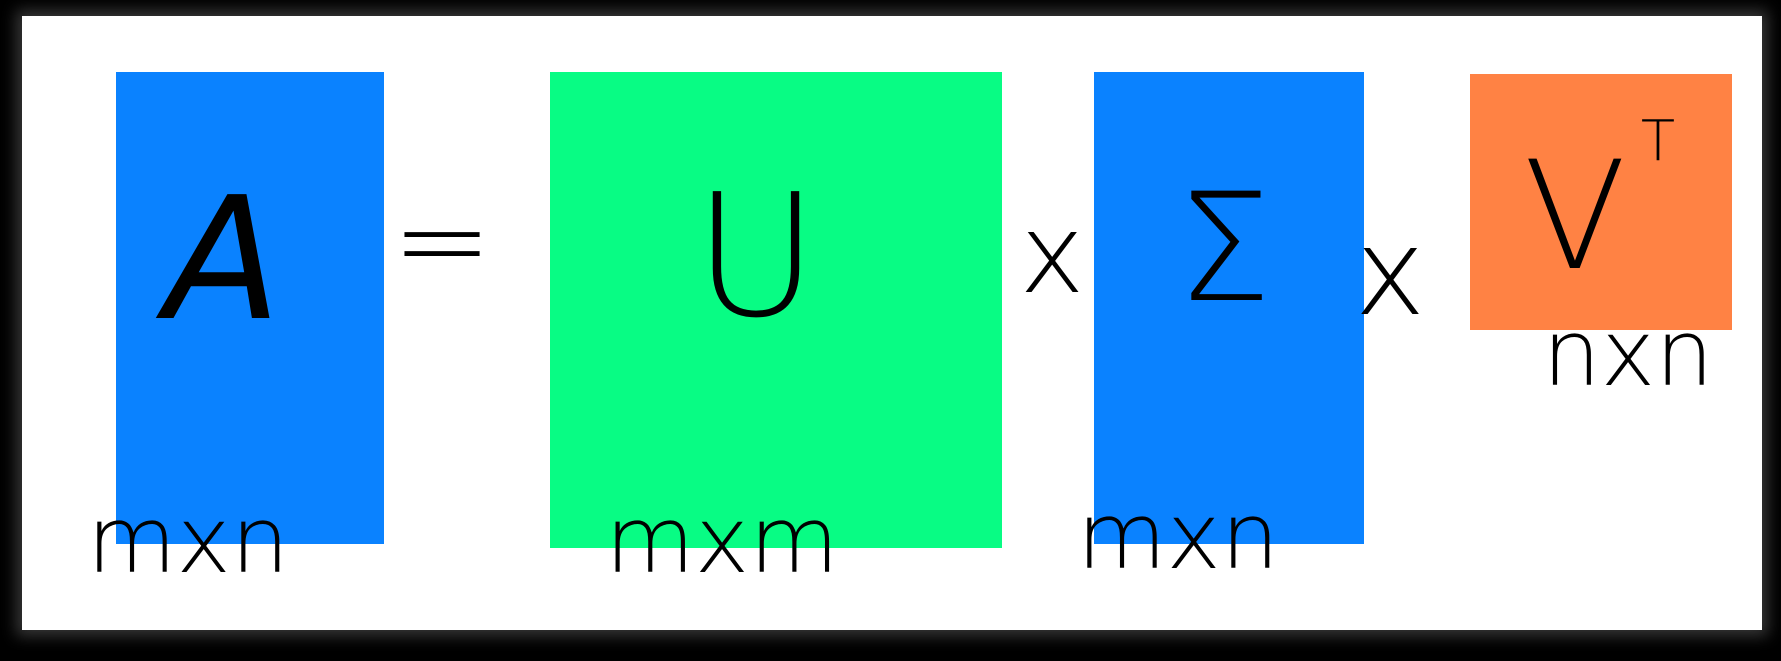 The width and height of the screenshot is (1781, 661). What do you see at coordinates (250, 308) in the screenshot?
I see `matrix-a-block` at bounding box center [250, 308].